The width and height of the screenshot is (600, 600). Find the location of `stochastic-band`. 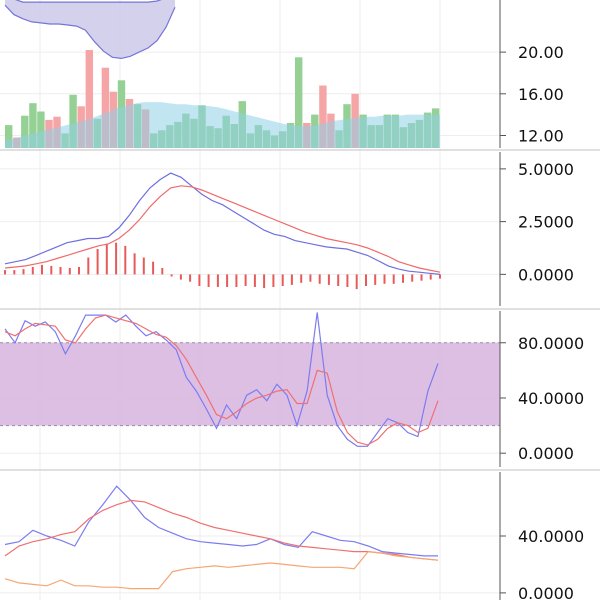

stochastic-band is located at coordinates (250, 384).